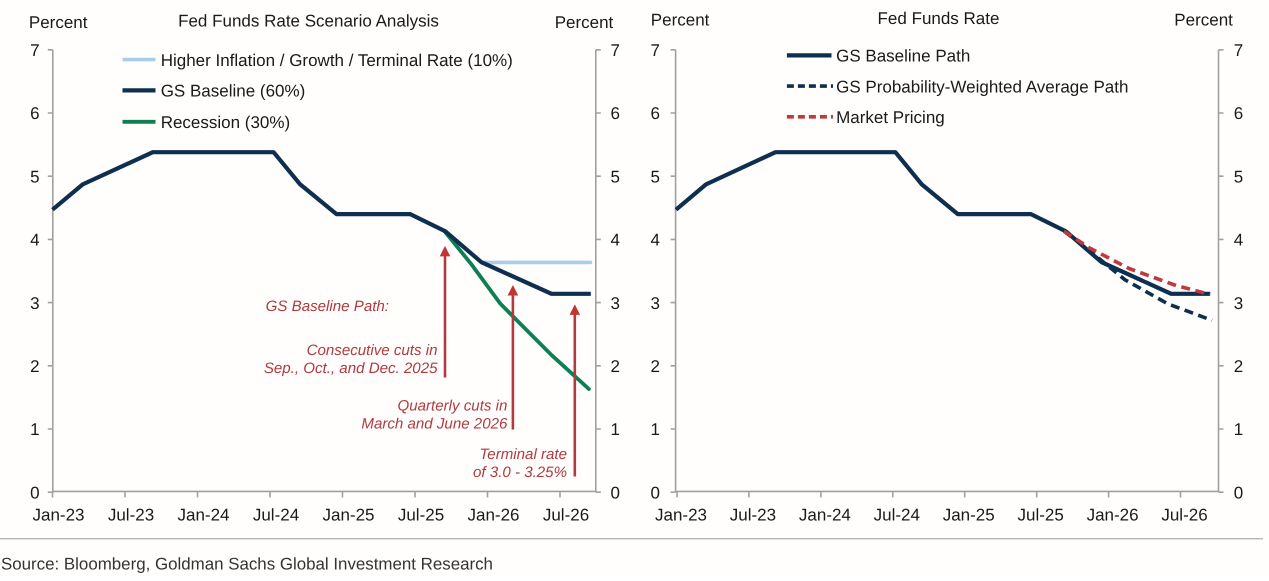  Describe the element at coordinates (372, 350) in the screenshot. I see `svg-text: Consecutive cuts in` at that location.